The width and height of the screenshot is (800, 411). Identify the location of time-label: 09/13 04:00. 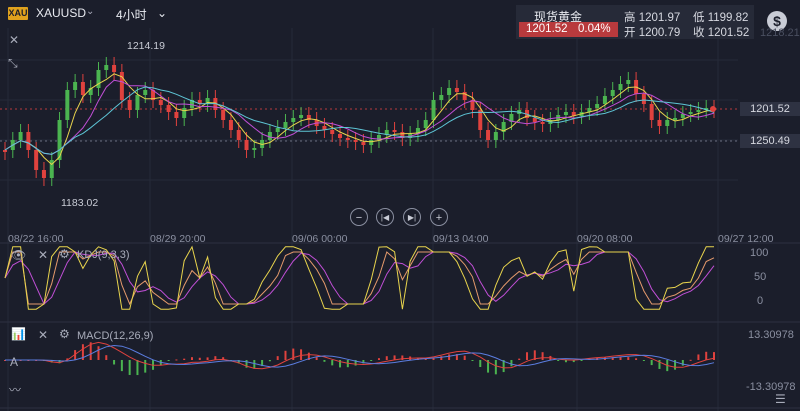
(461, 239).